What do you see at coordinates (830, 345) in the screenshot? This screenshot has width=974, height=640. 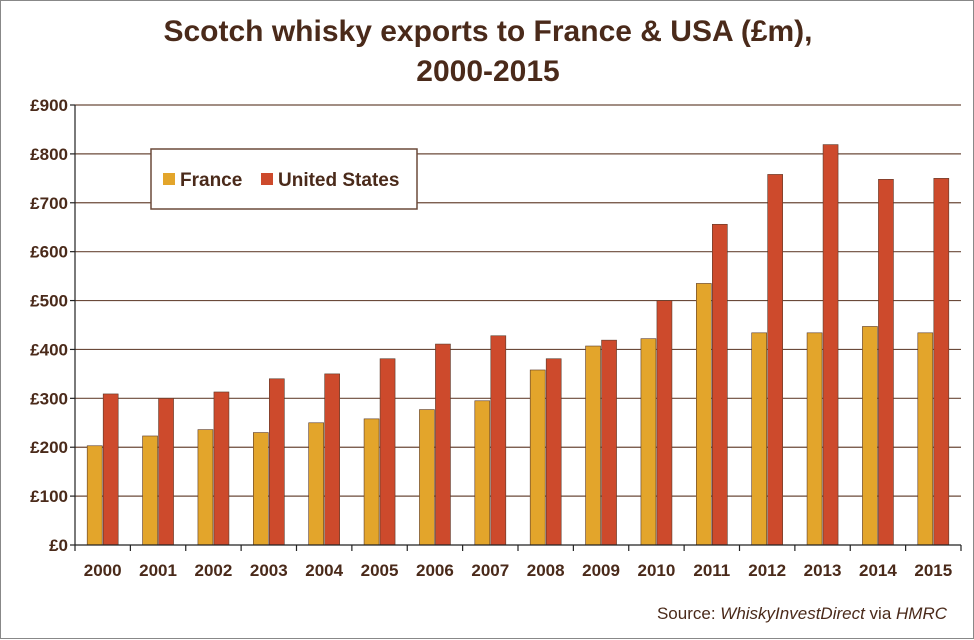 I see `bar-united-states-2013` at bounding box center [830, 345].